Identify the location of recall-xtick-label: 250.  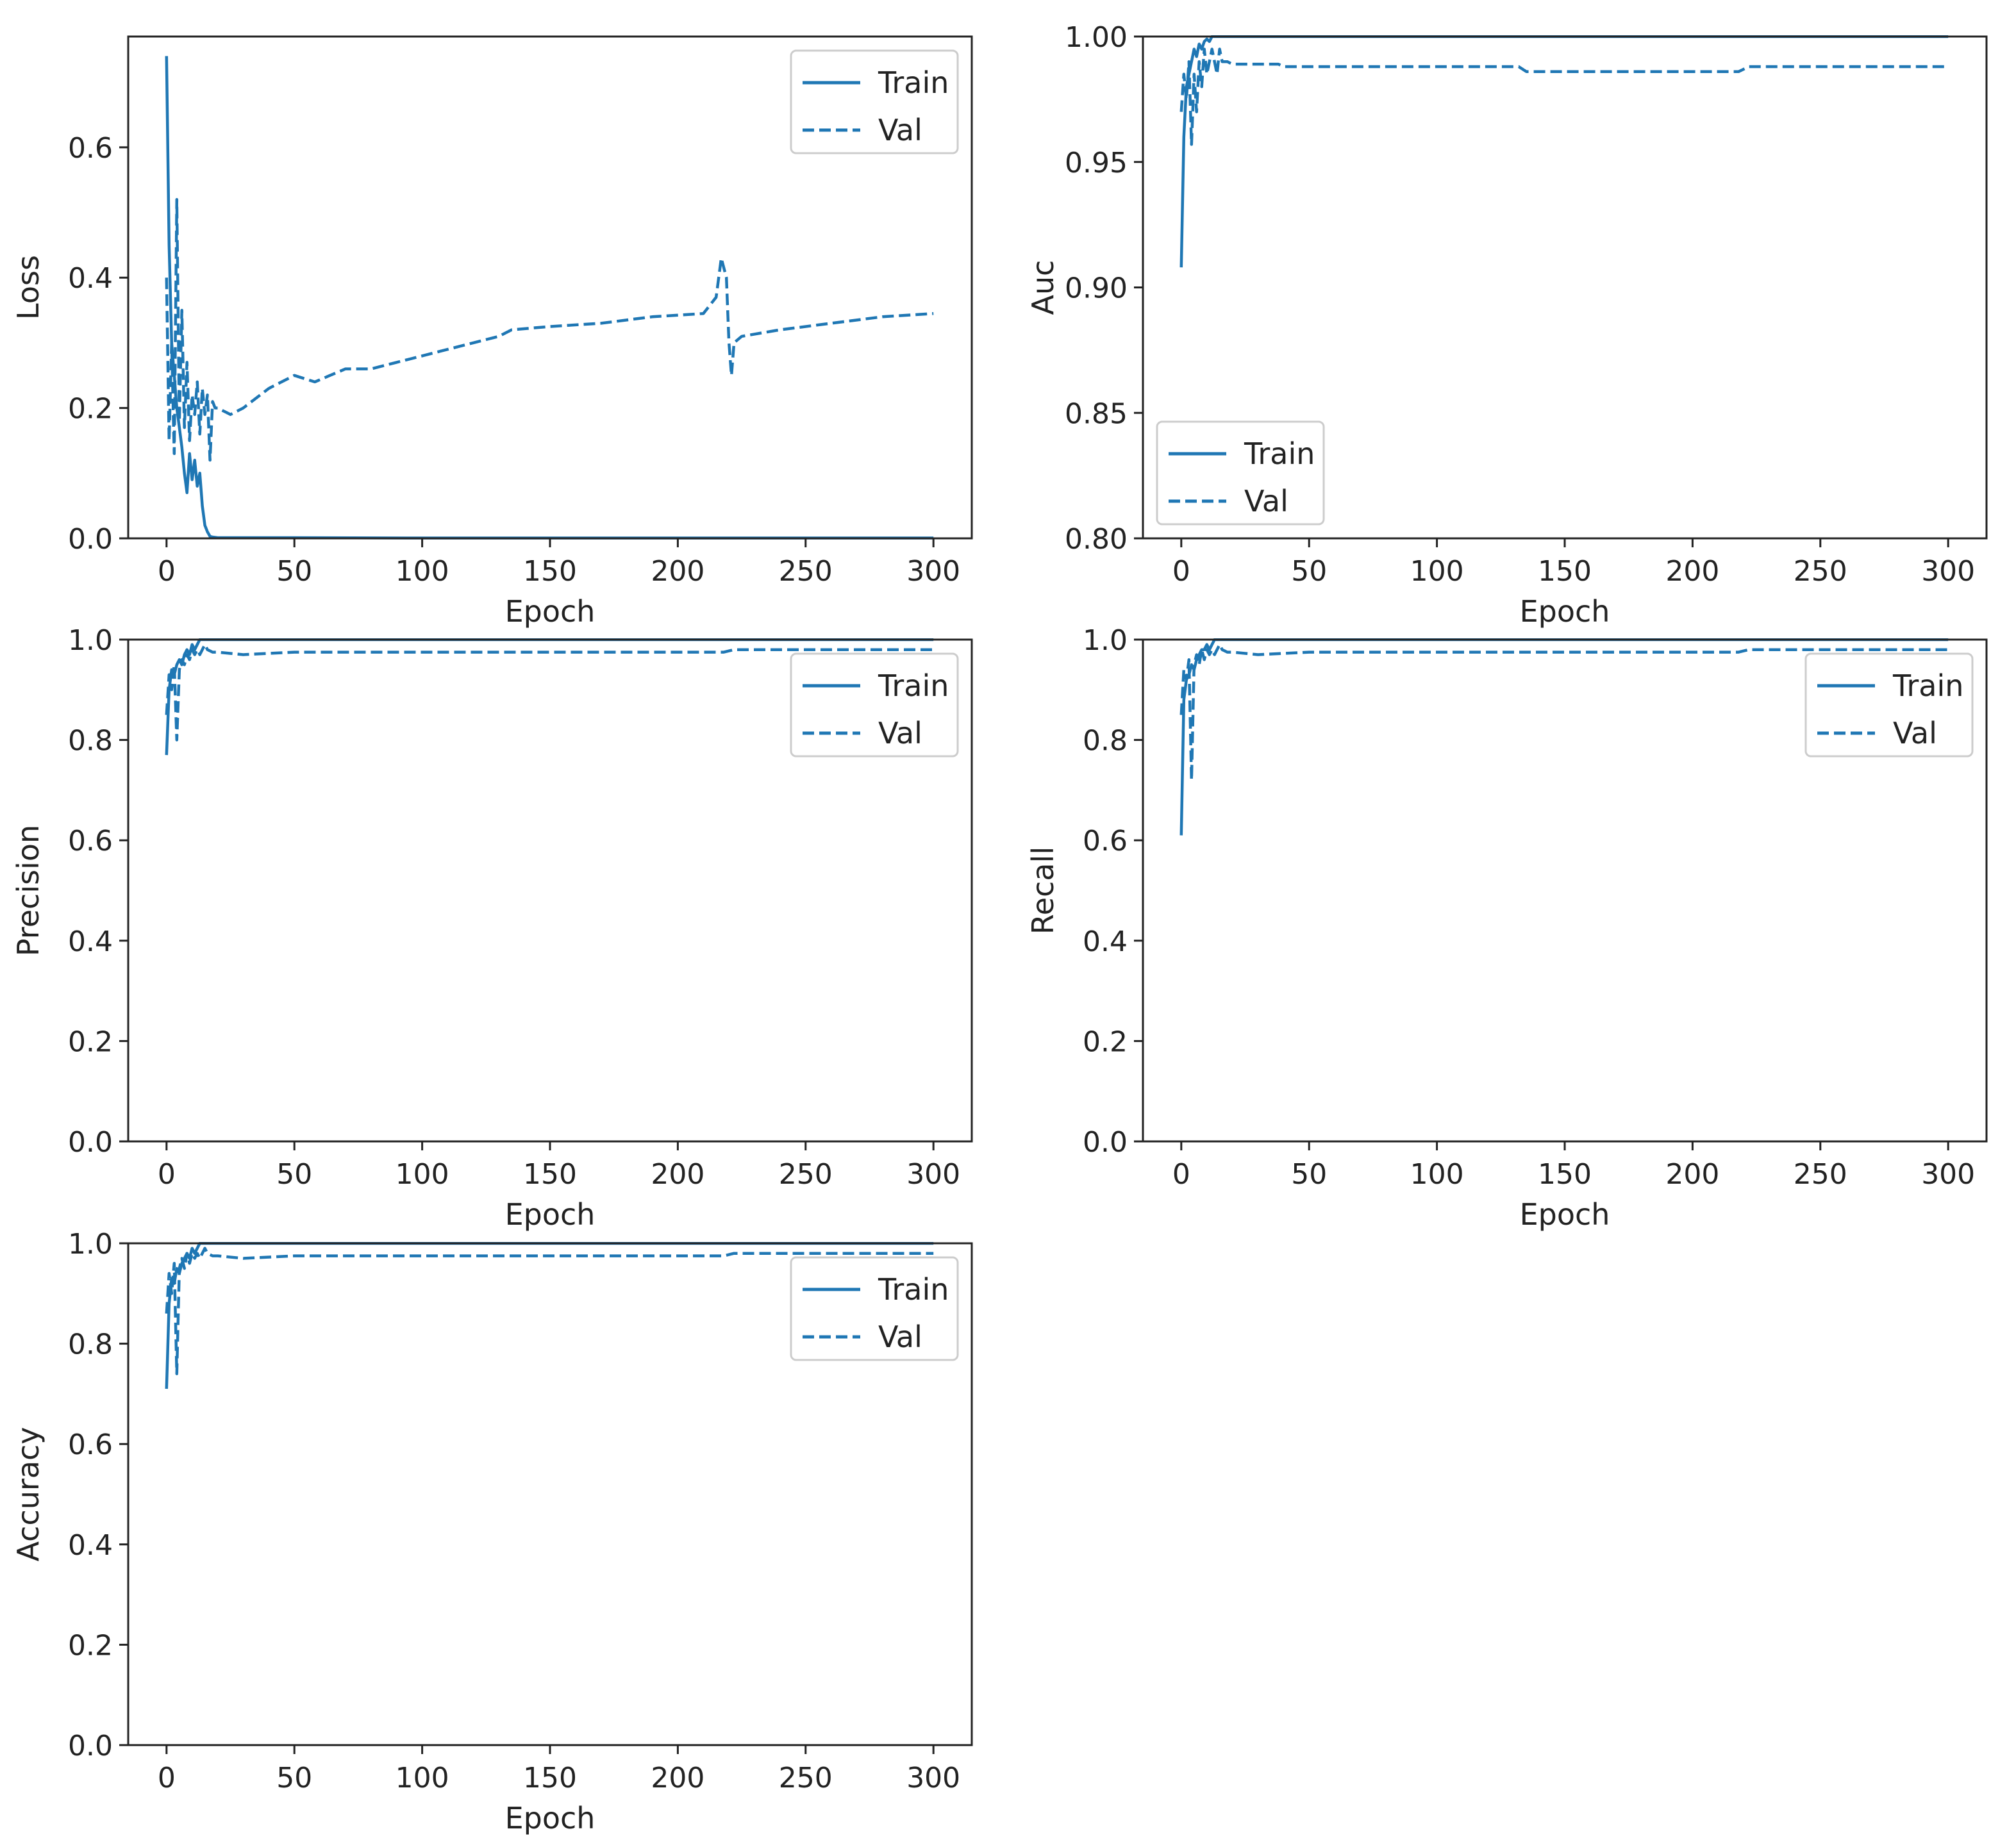
(1821, 1174).